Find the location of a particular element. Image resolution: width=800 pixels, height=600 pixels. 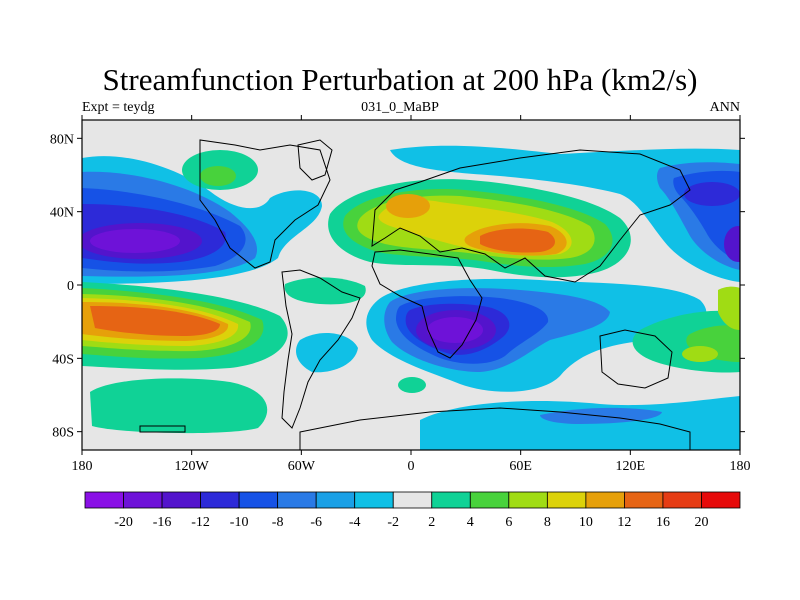

colorbar-label: 8 is located at coordinates (547, 522).